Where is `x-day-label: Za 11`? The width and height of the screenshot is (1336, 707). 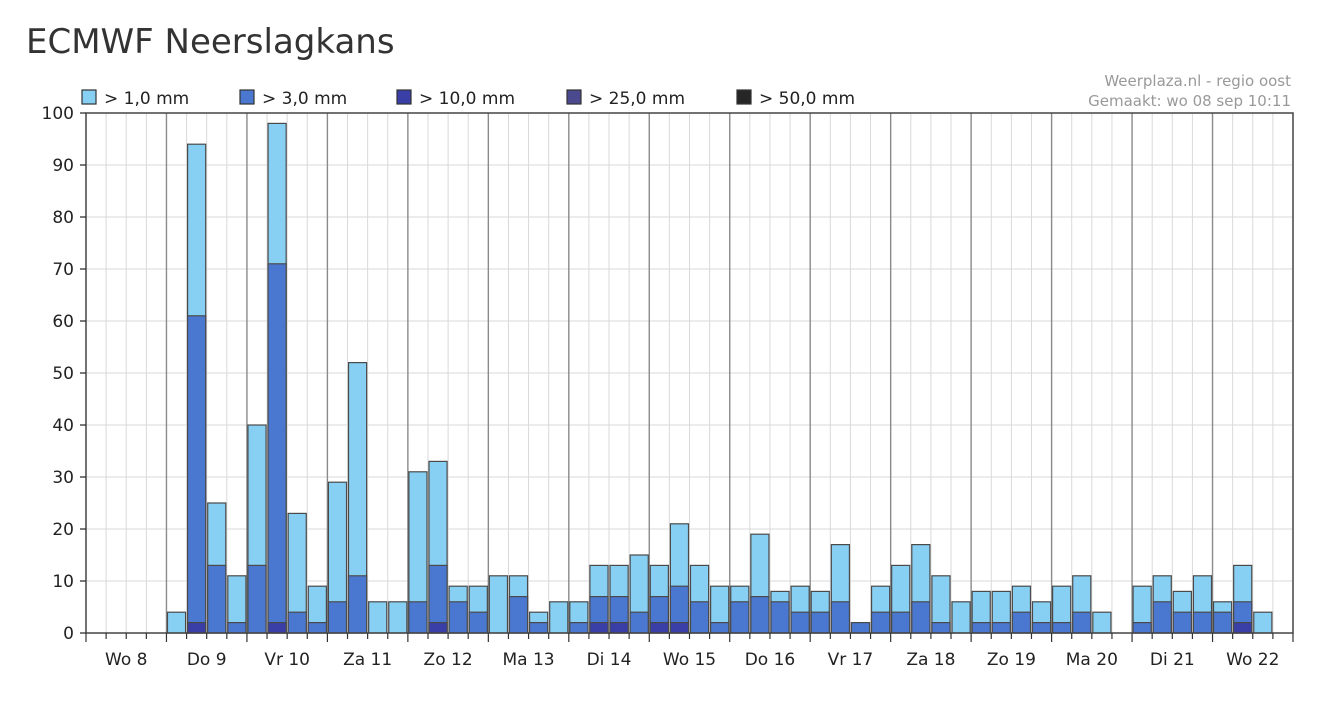
x-day-label: Za 11 is located at coordinates (367, 660).